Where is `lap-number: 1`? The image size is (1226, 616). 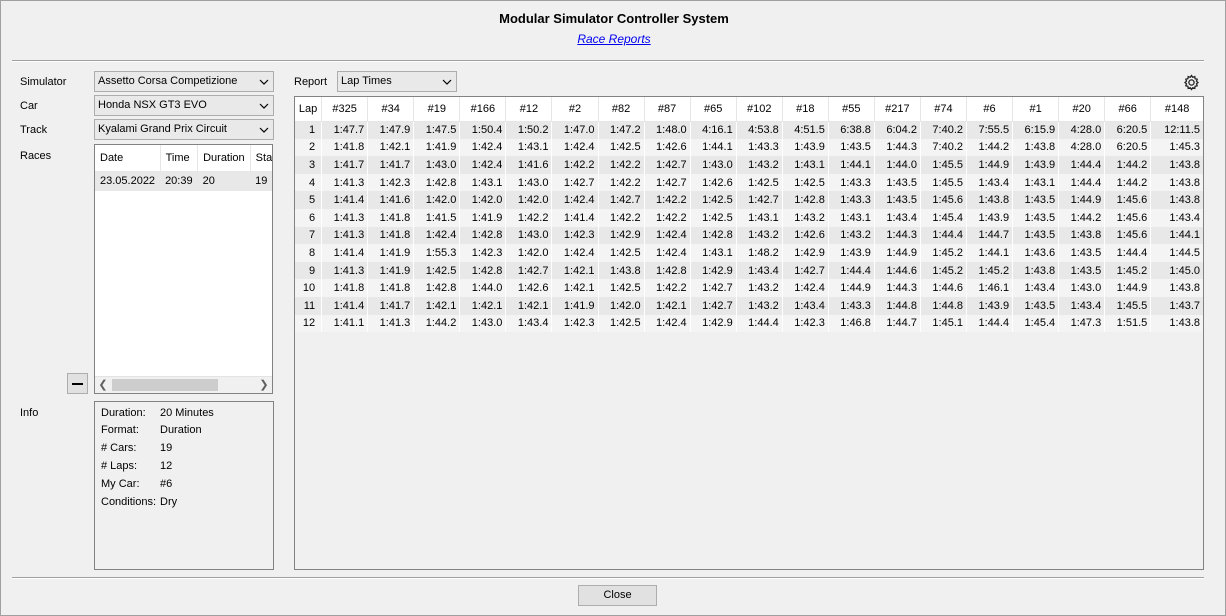 lap-number: 1 is located at coordinates (309, 130).